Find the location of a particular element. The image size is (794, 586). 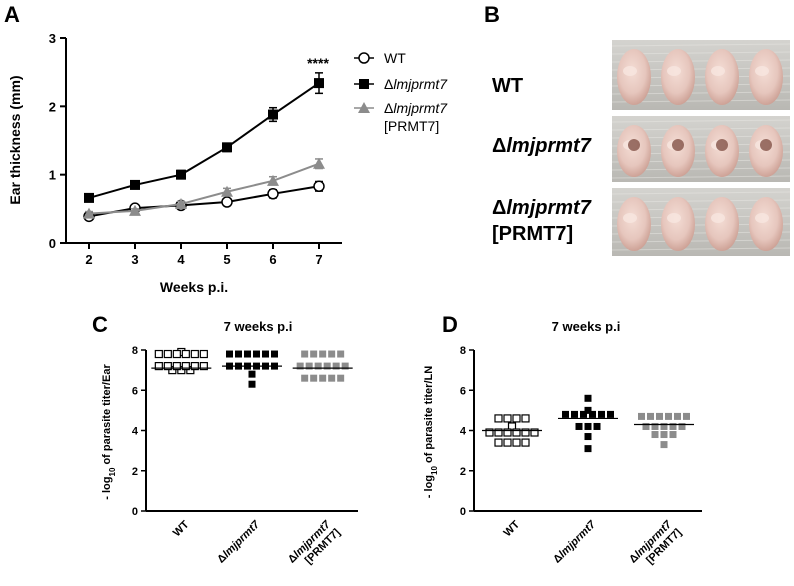

ytick-label: 4 is located at coordinates (463, 432).